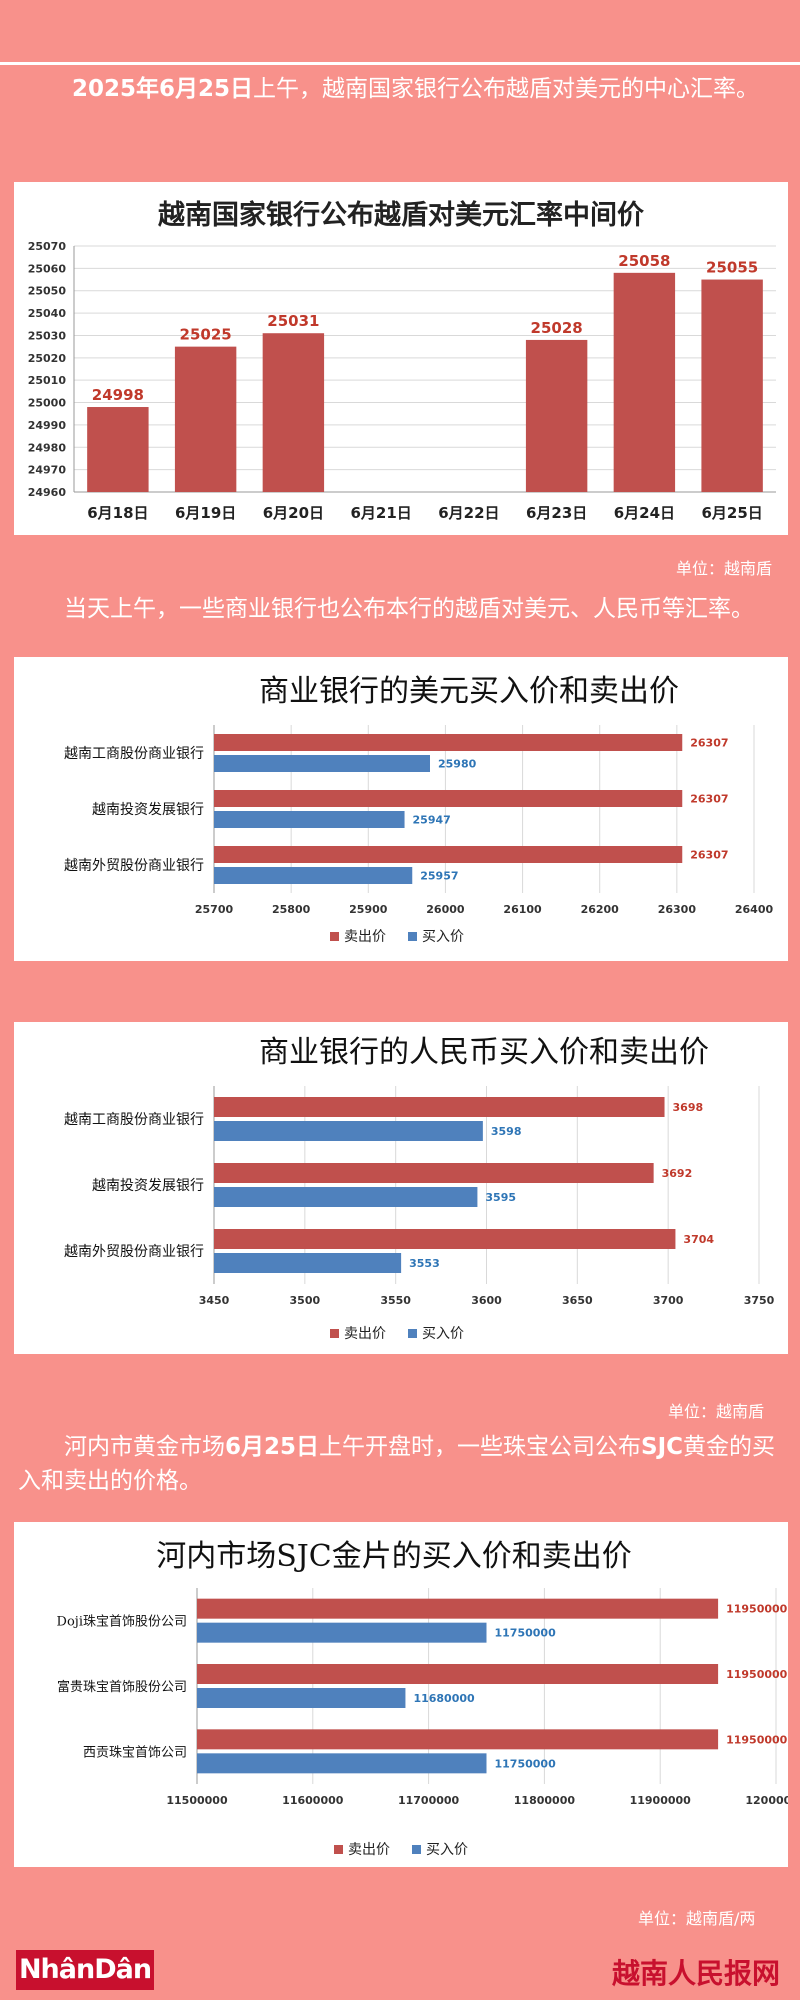 The width and height of the screenshot is (800, 2000). I want to click on x-tick-label: 11900000, so click(661, 1800).